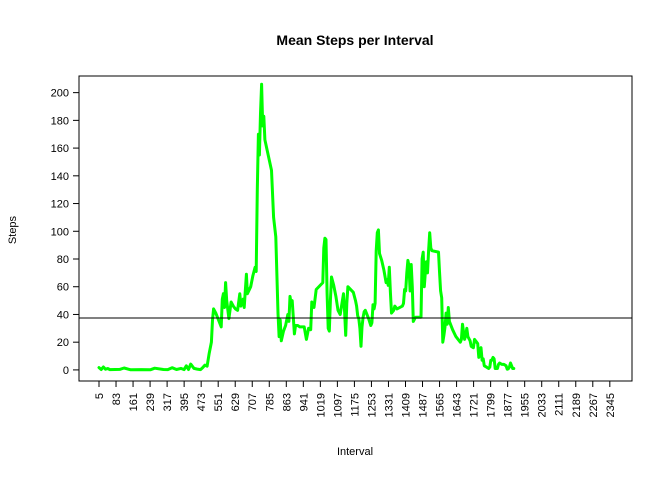 Image resolution: width=672 pixels, height=480 pixels. What do you see at coordinates (577, 405) in the screenshot?
I see `x-tick-label: 2189` at bounding box center [577, 405].